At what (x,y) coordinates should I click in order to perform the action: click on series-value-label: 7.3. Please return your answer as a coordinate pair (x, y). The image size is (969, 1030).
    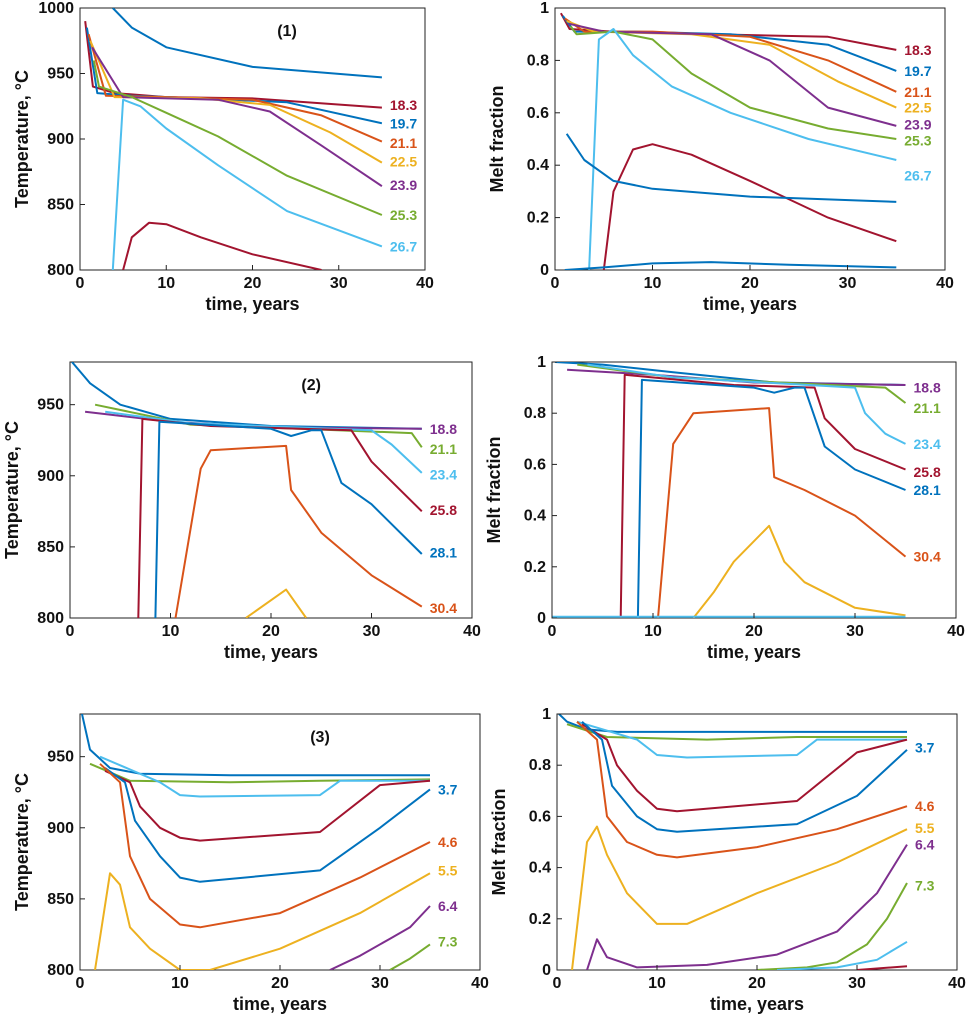
    Looking at the image, I should click on (925, 886).